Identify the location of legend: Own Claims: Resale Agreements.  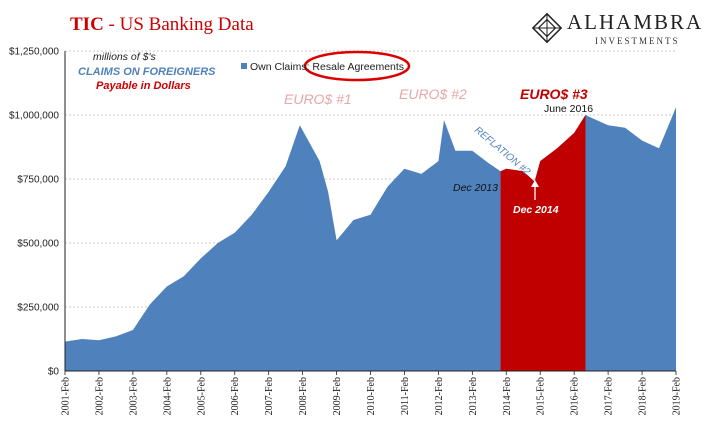
(322, 67).